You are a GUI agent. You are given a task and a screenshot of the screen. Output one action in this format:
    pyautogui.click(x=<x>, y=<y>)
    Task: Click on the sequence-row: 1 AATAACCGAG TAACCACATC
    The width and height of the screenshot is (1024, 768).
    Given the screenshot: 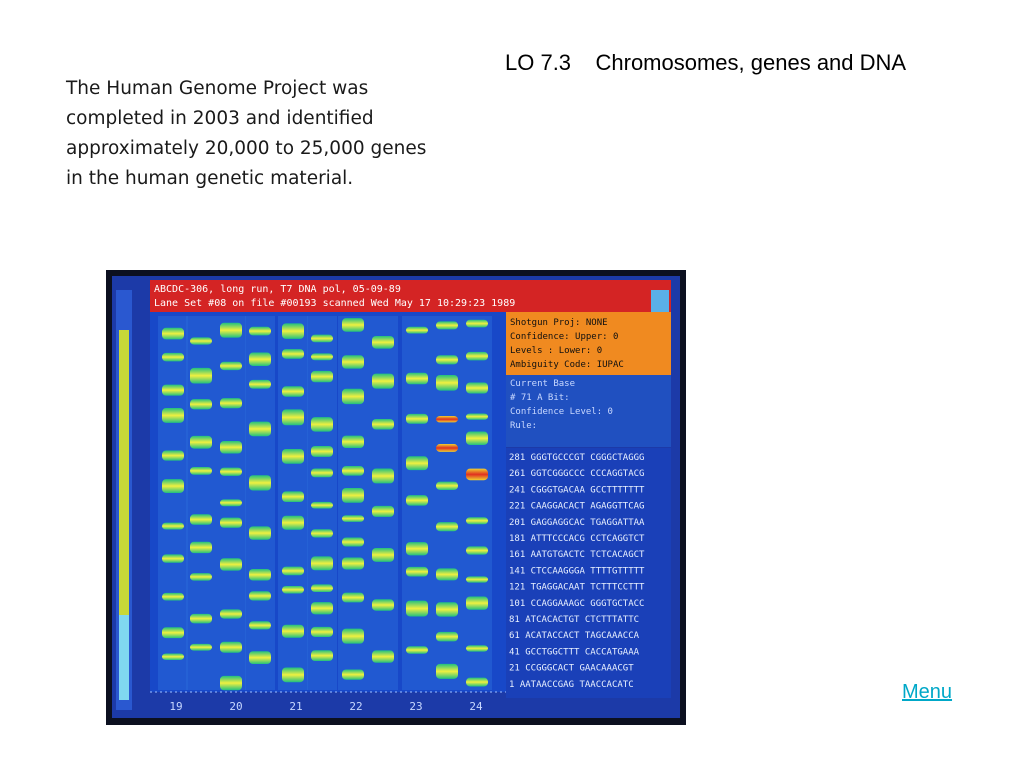 What is the action you would take?
    pyautogui.click(x=571, y=685)
    